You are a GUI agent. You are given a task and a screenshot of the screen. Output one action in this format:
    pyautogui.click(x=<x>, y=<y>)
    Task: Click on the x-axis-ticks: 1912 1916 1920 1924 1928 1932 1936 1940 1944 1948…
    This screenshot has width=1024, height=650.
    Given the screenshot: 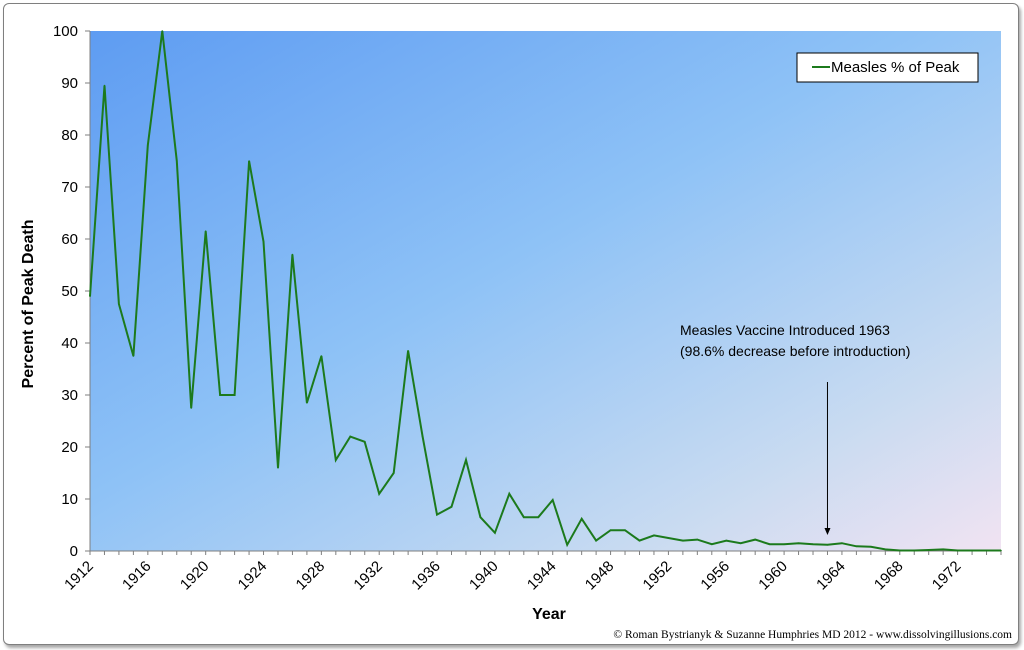 What is the action you would take?
    pyautogui.click(x=531, y=572)
    